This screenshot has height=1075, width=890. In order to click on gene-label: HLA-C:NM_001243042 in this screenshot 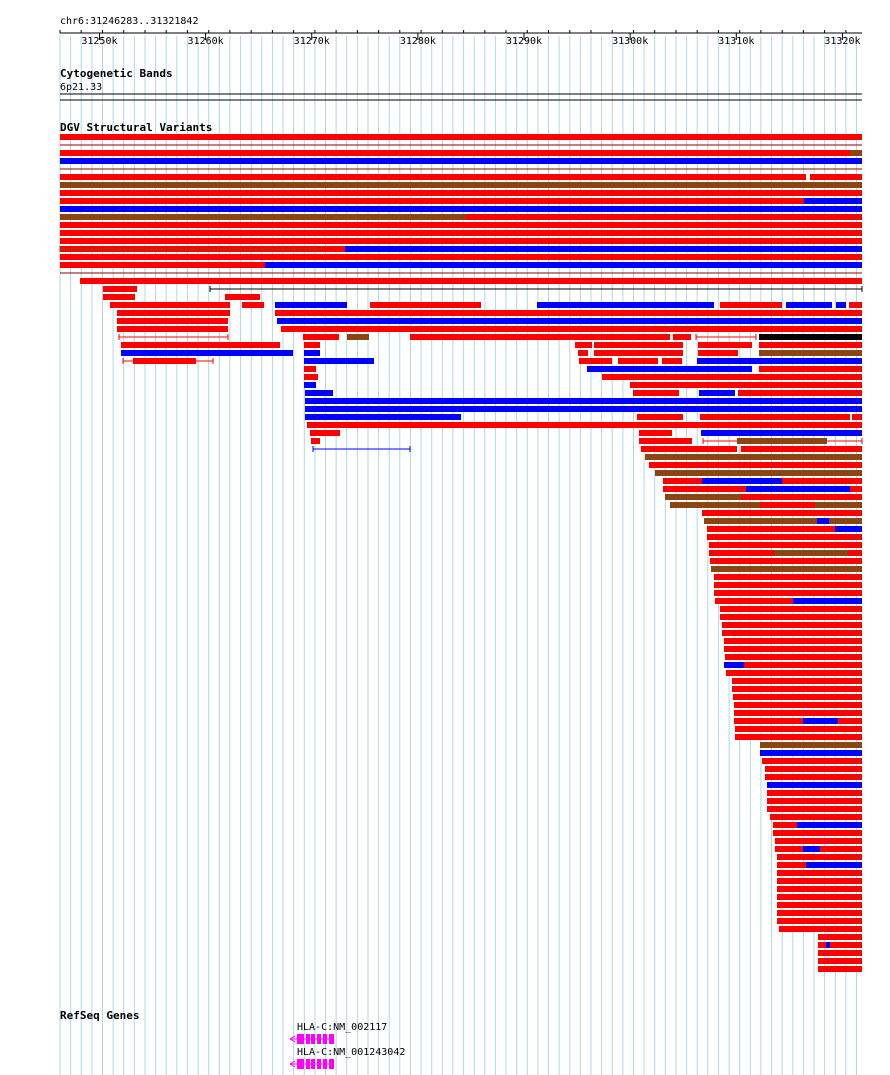, I will do `click(351, 1052)`.